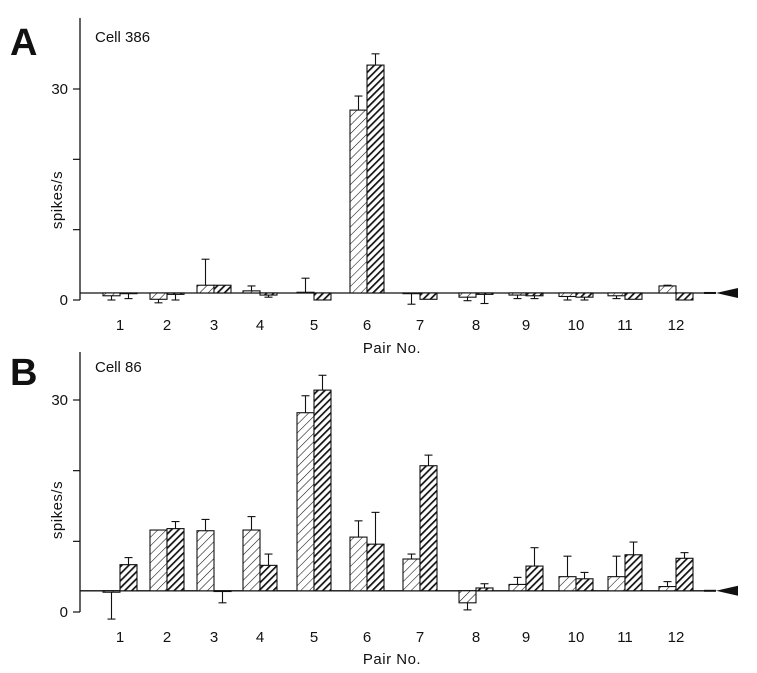 The height and width of the screenshot is (673, 757). What do you see at coordinates (122, 37) in the screenshot?
I see `panel-a-title: Cell 386` at bounding box center [122, 37].